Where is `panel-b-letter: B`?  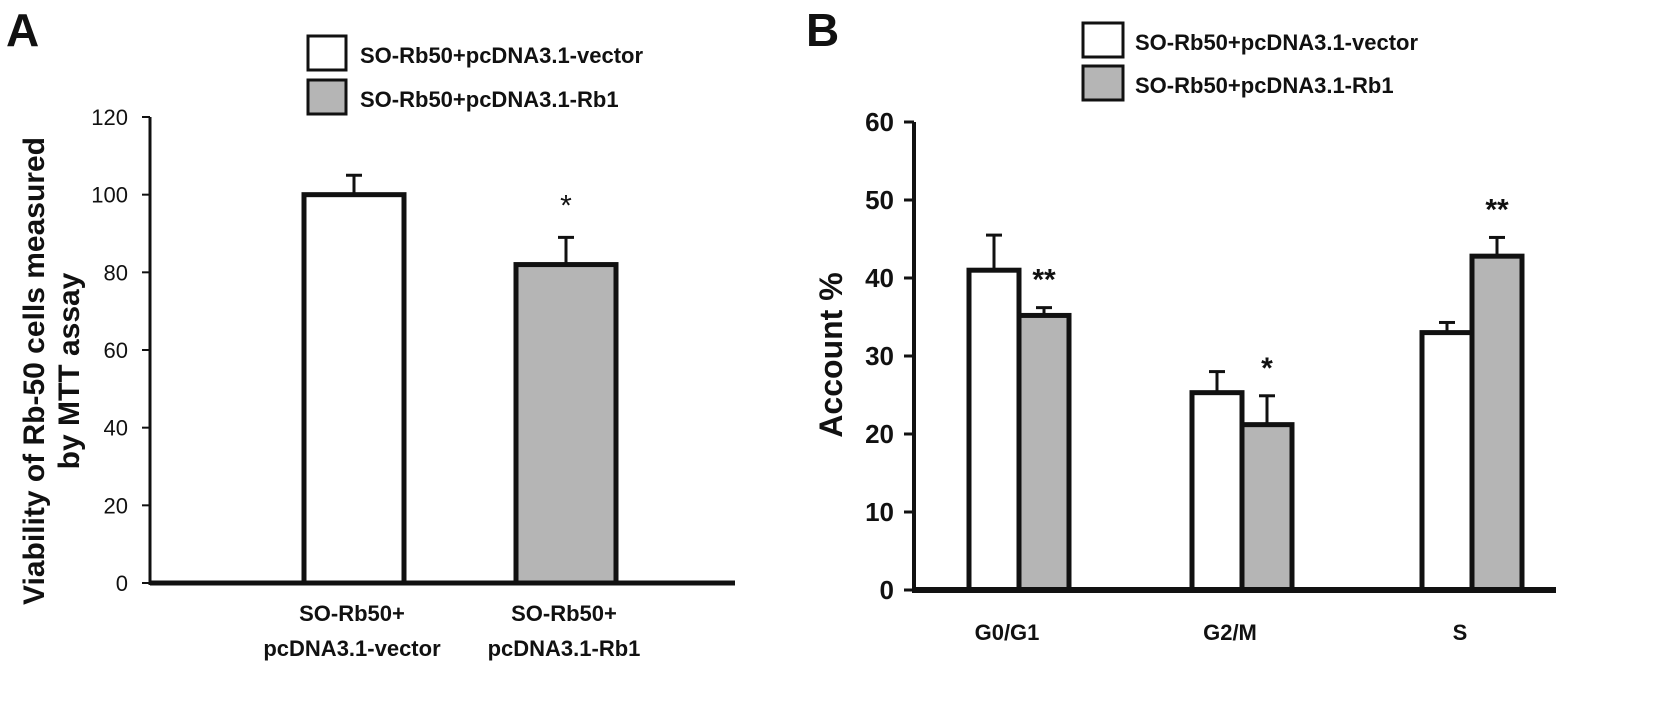
panel-b-letter: B is located at coordinates (822, 30).